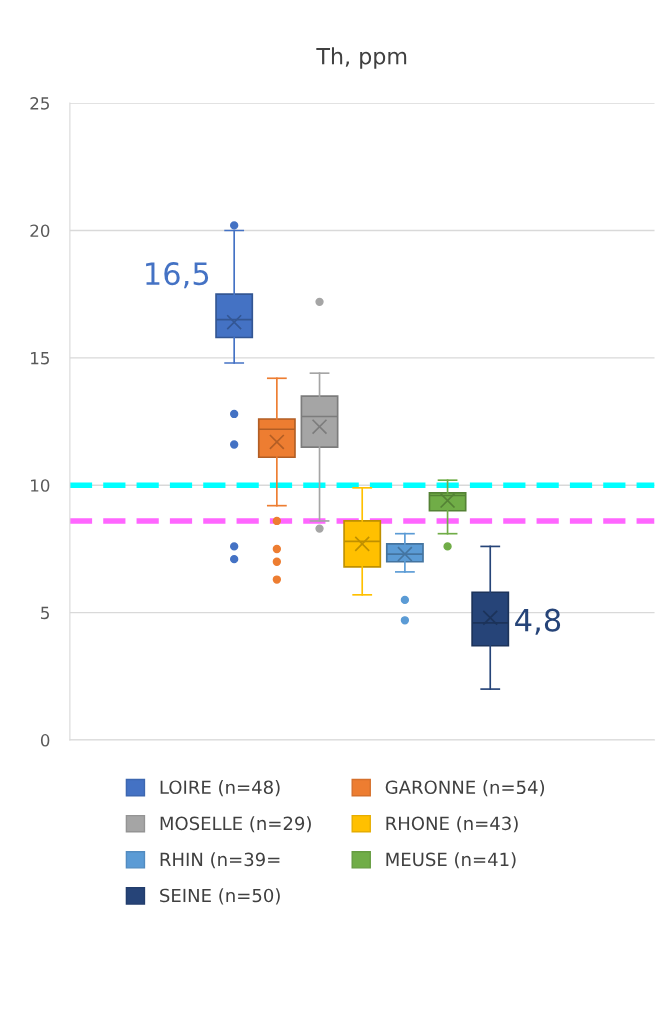 This screenshot has height=1011, width=672. What do you see at coordinates (177, 275) in the screenshot?
I see `annotation: 16,5` at bounding box center [177, 275].